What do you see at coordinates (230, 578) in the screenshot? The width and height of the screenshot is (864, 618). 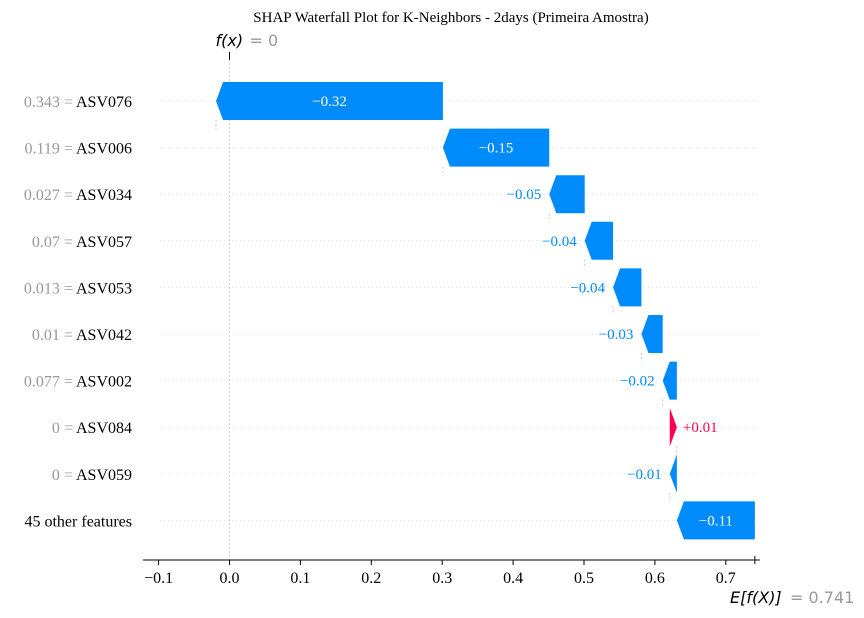 I see `x-tick-label: 0.0` at bounding box center [230, 578].